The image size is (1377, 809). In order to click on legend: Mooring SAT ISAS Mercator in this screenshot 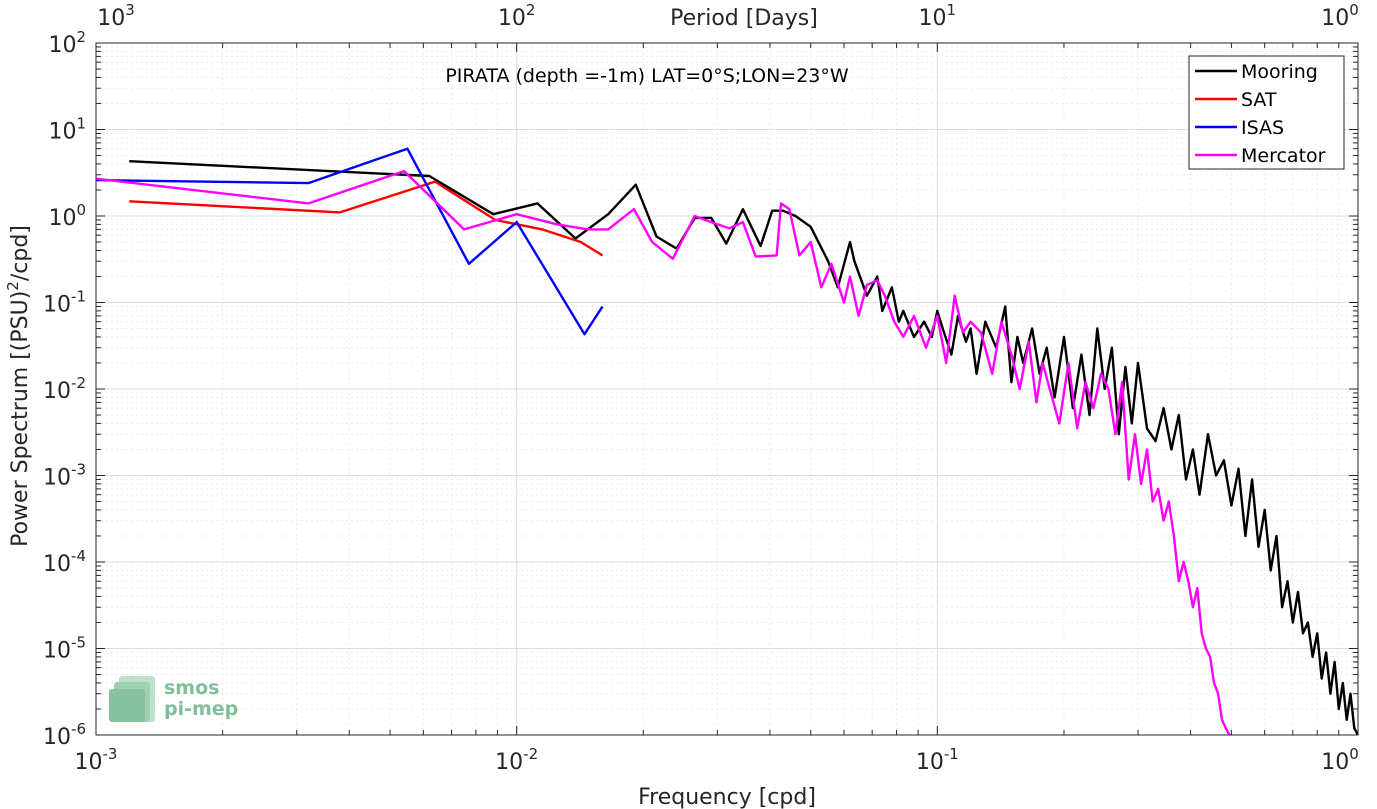, I will do `click(1266, 112)`.